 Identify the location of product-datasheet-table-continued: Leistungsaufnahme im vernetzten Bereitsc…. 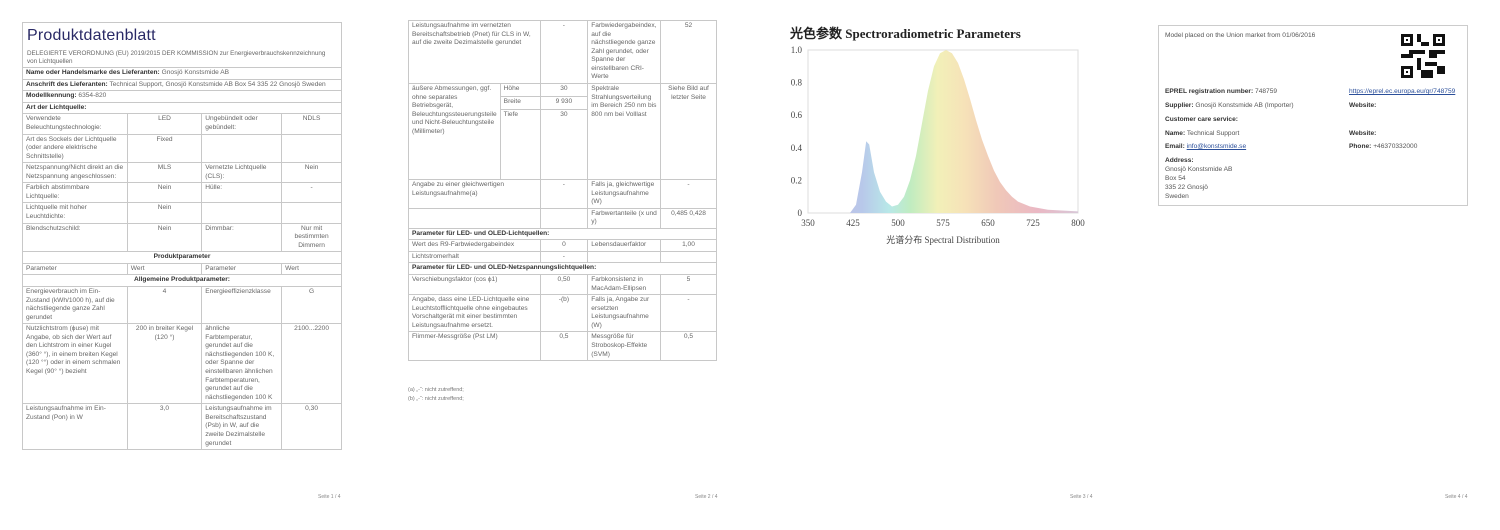
(563, 191).